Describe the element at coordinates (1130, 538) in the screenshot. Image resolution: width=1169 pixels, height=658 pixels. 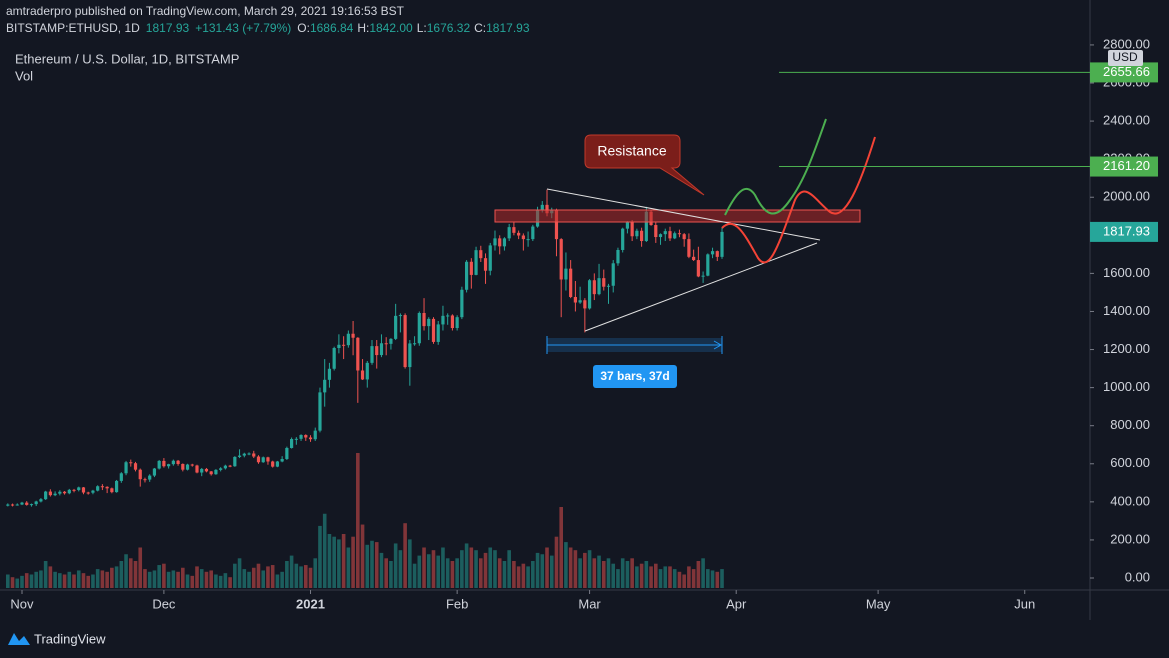
I see `y-tick-label: 200.00` at that location.